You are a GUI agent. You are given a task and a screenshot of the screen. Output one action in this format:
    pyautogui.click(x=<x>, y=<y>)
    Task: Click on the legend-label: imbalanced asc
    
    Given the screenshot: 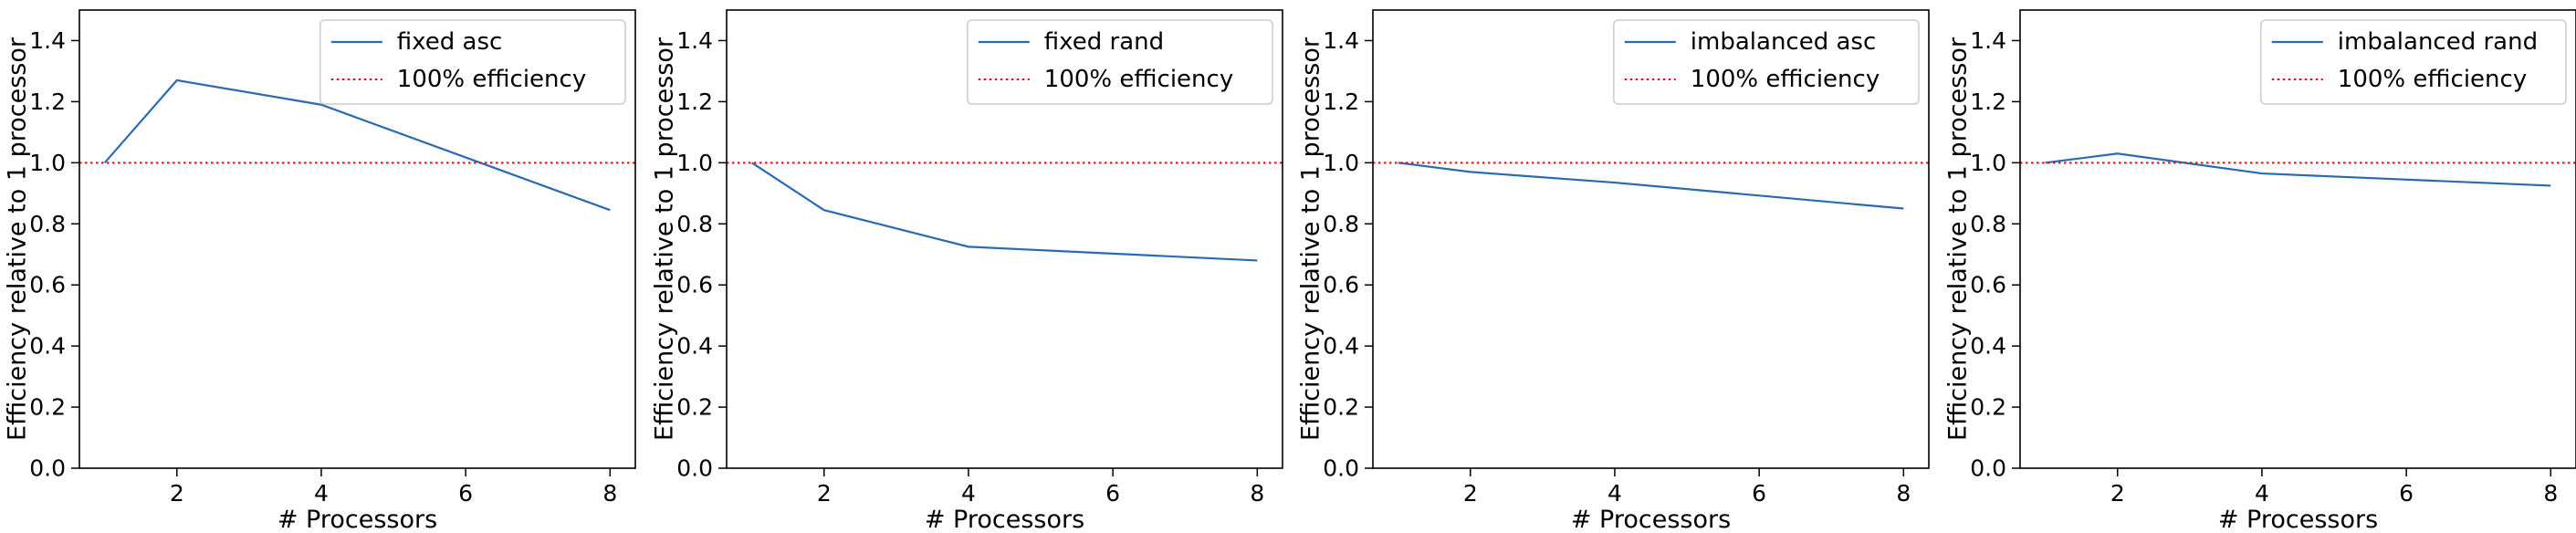 What is the action you would take?
    pyautogui.click(x=1783, y=42)
    